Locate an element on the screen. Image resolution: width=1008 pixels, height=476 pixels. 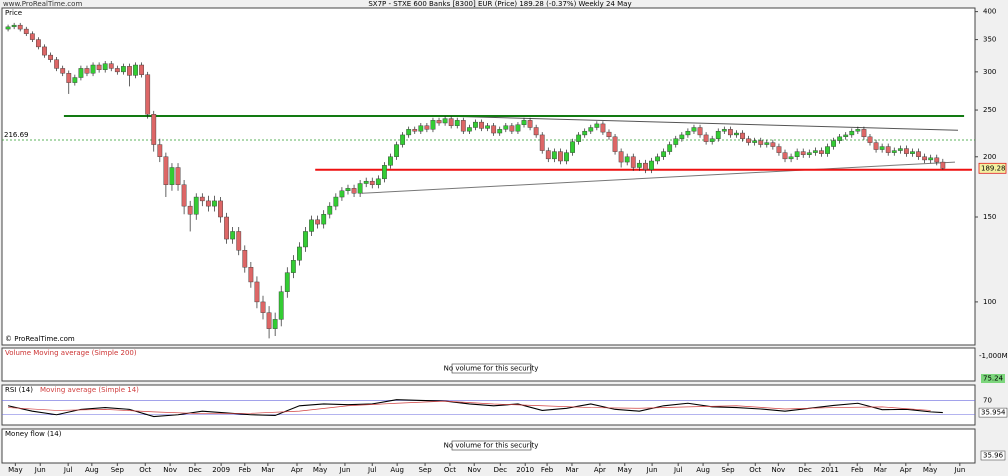
x-tick-label: Nov is located at coordinates (474, 470).